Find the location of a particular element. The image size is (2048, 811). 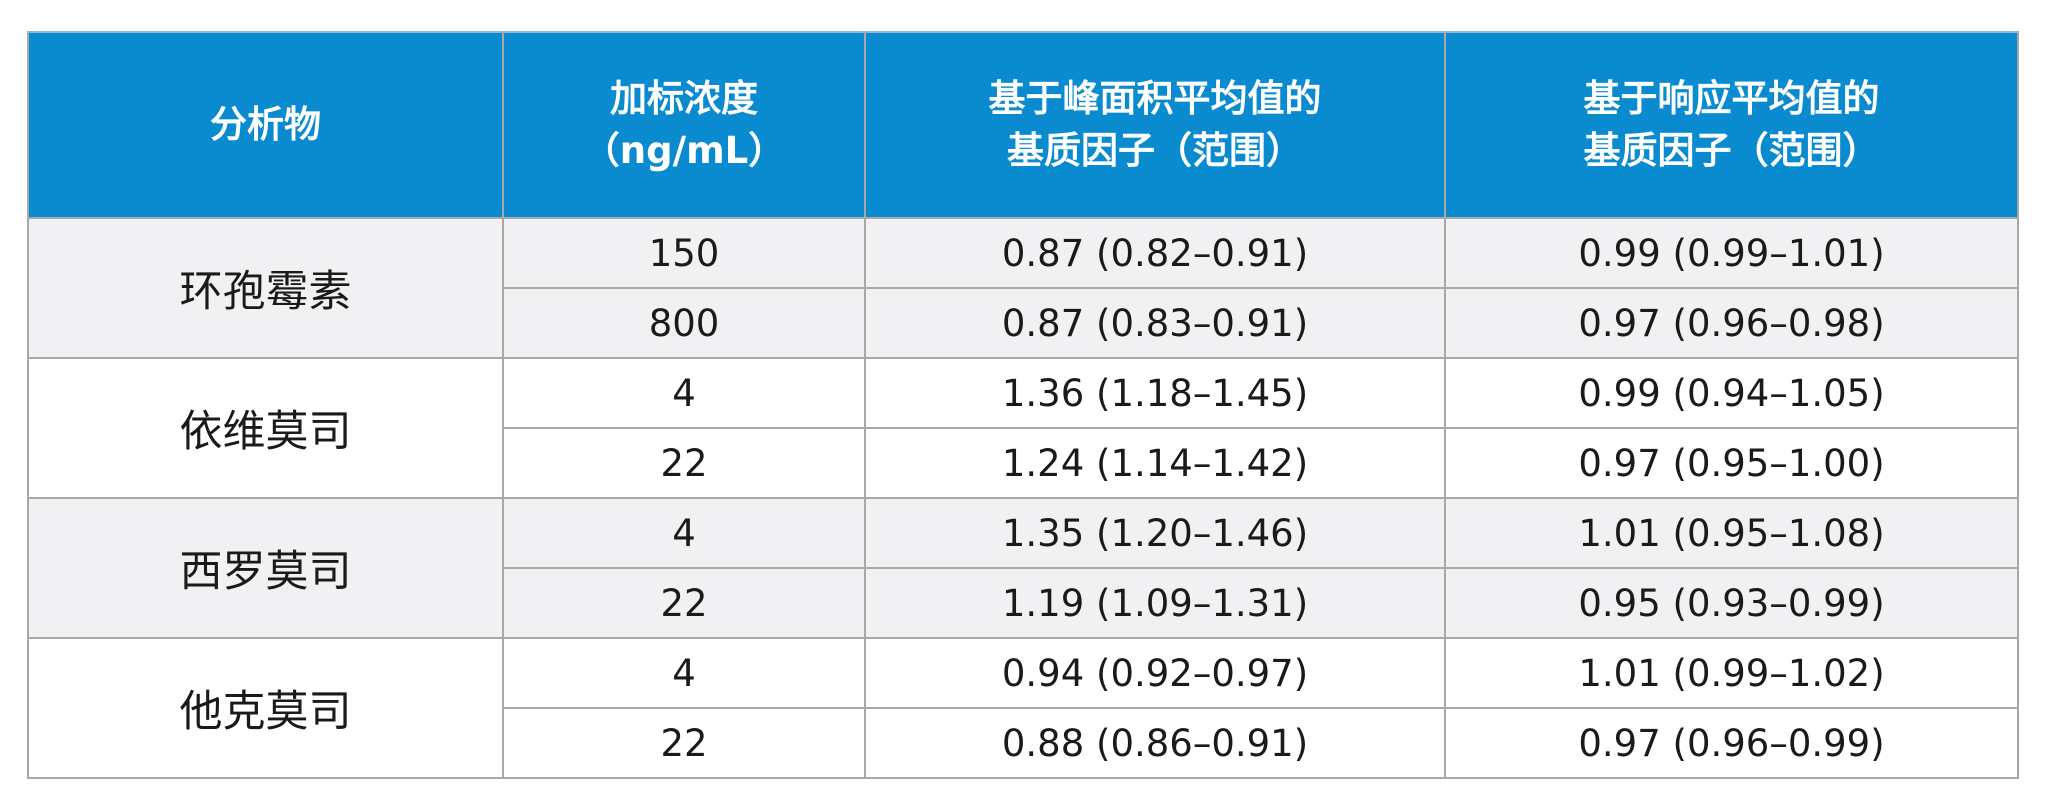

table-row: 22 0.88 (0.86–0.91) 0.97 (0.96–0.99) is located at coordinates (1023, 743).